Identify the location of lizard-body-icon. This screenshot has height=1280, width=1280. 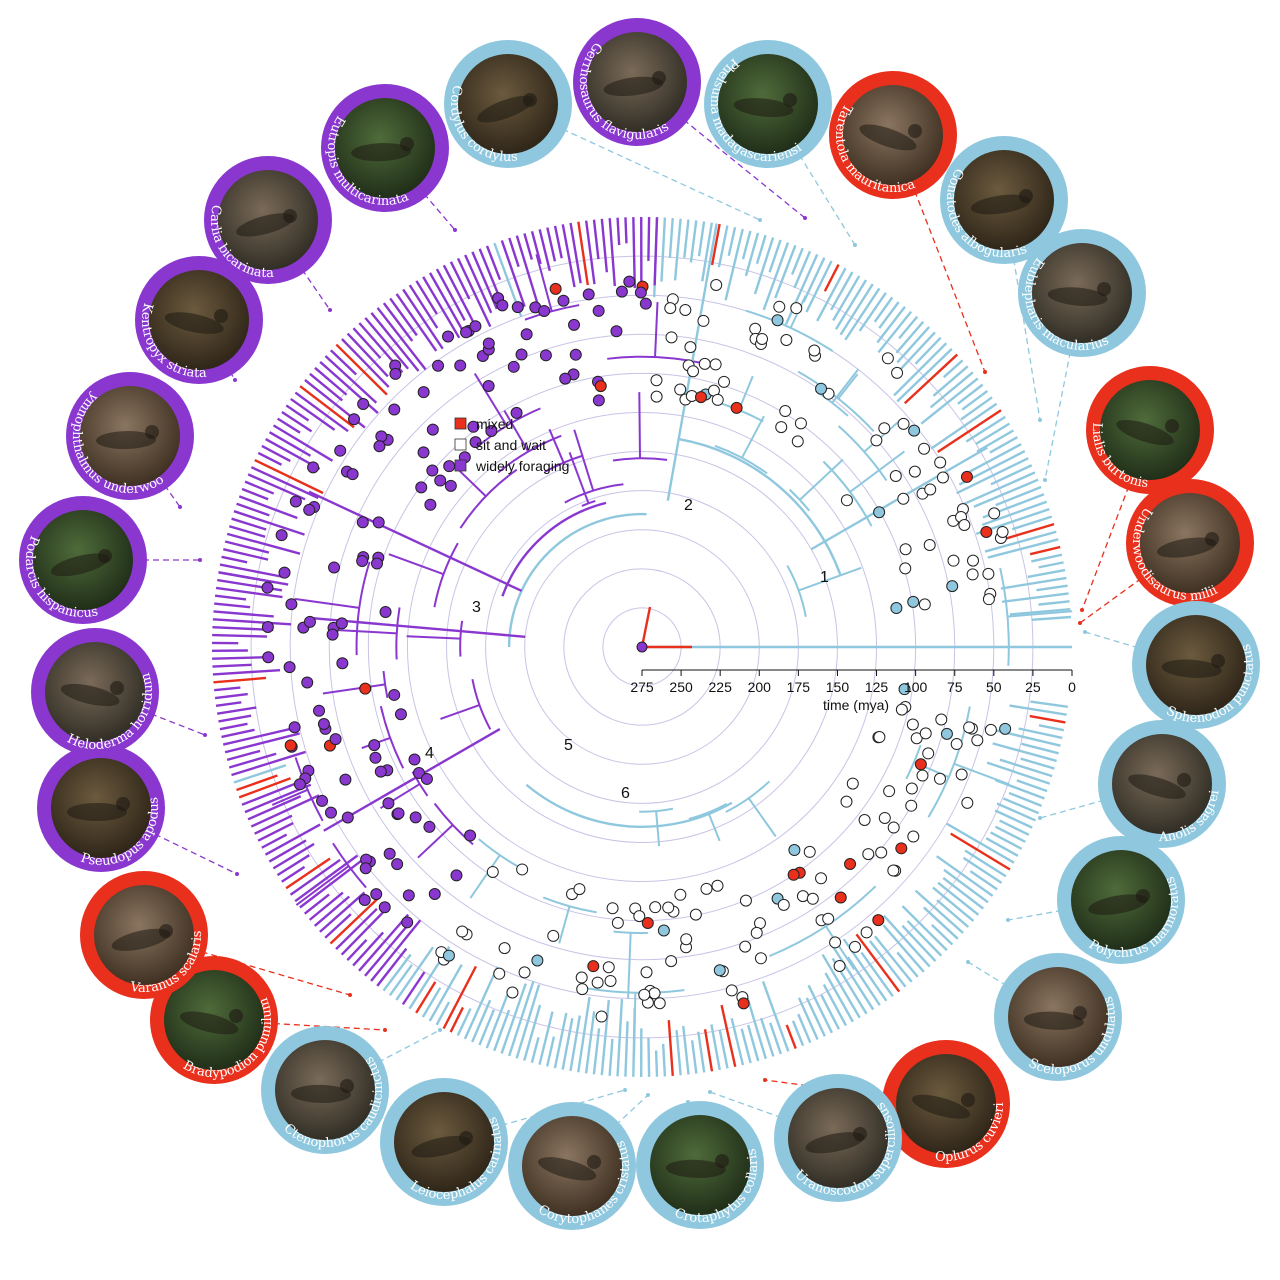
(567, 1169).